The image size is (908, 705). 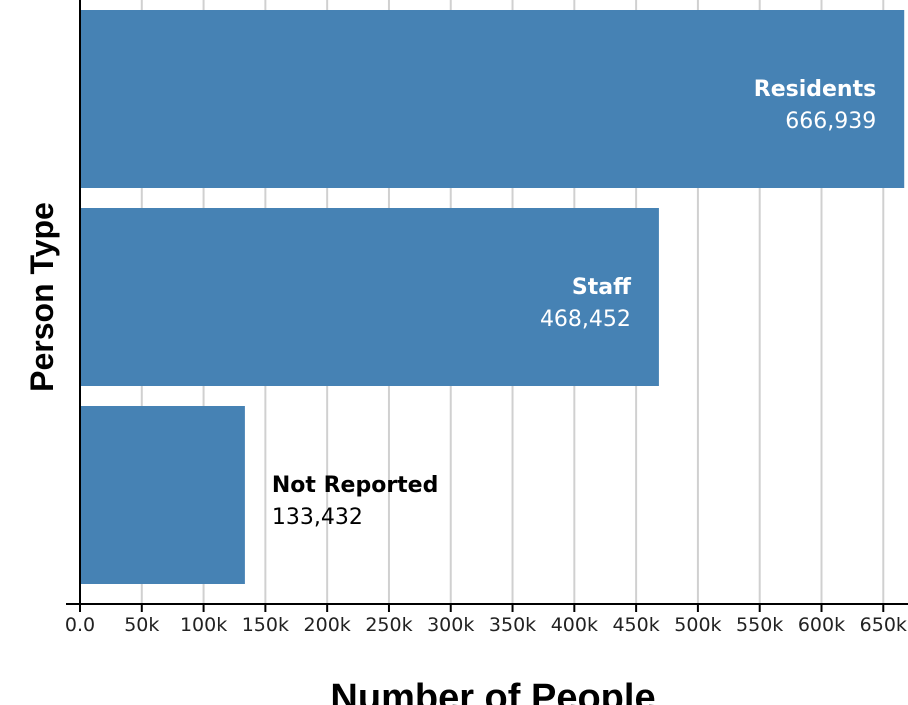 I want to click on x-tick-label: 450k, so click(x=635, y=625).